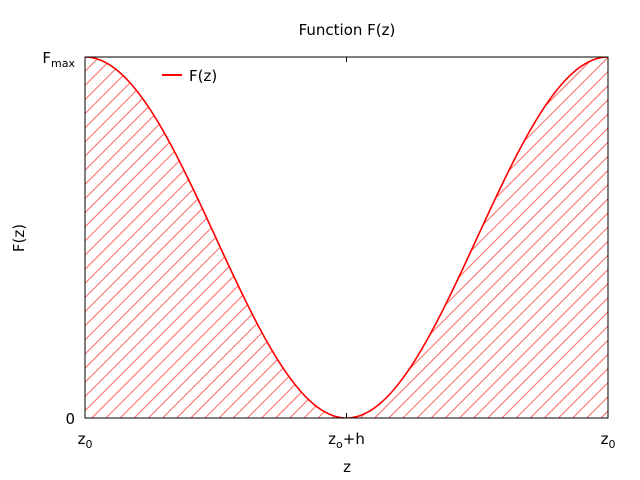 The width and height of the screenshot is (640, 480). What do you see at coordinates (19, 238) in the screenshot?
I see `y-axis-label: F(z)` at bounding box center [19, 238].